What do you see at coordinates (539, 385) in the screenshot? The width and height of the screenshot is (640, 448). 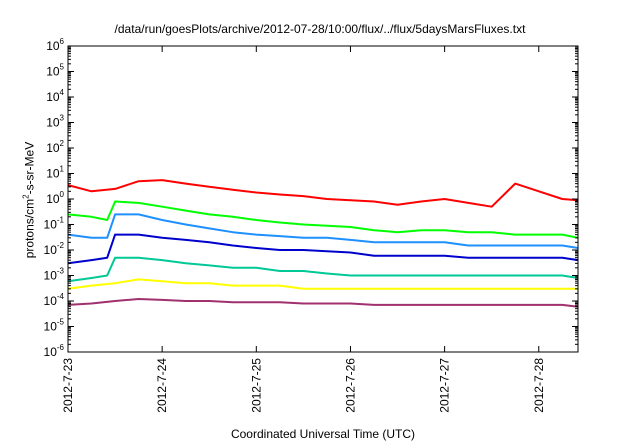 I see `x-tick-label: 2012-7-28` at bounding box center [539, 385].